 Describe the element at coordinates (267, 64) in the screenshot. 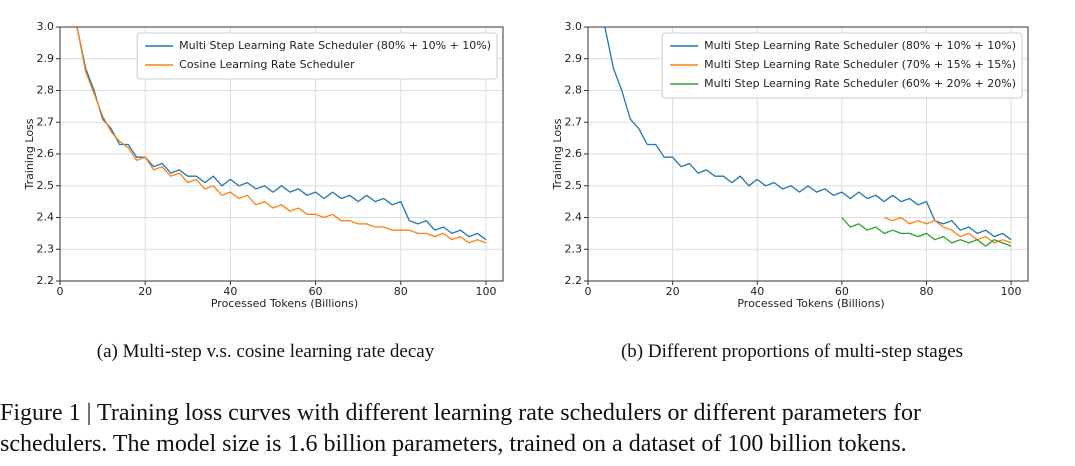

I see `legend-label: Cosine Learning Rate Scheduler` at that location.